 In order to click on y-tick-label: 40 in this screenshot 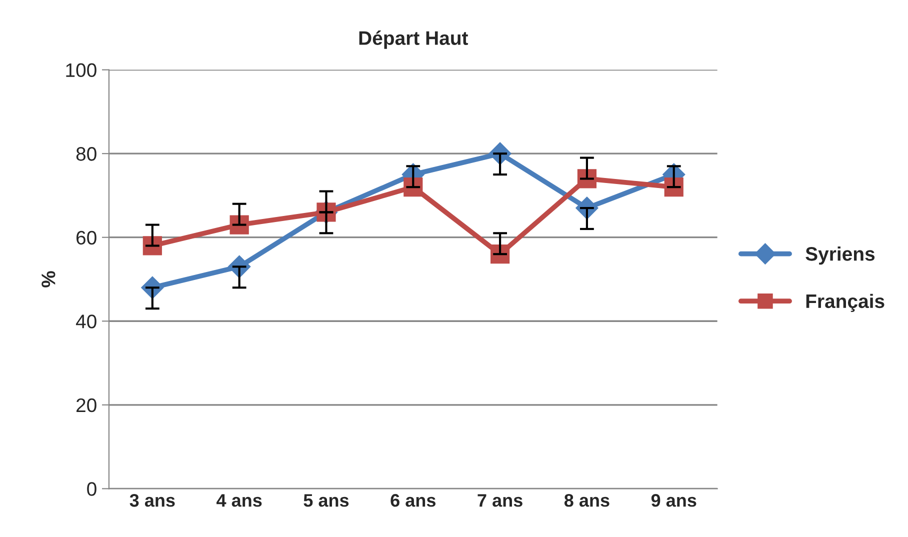, I will do `click(86, 321)`.